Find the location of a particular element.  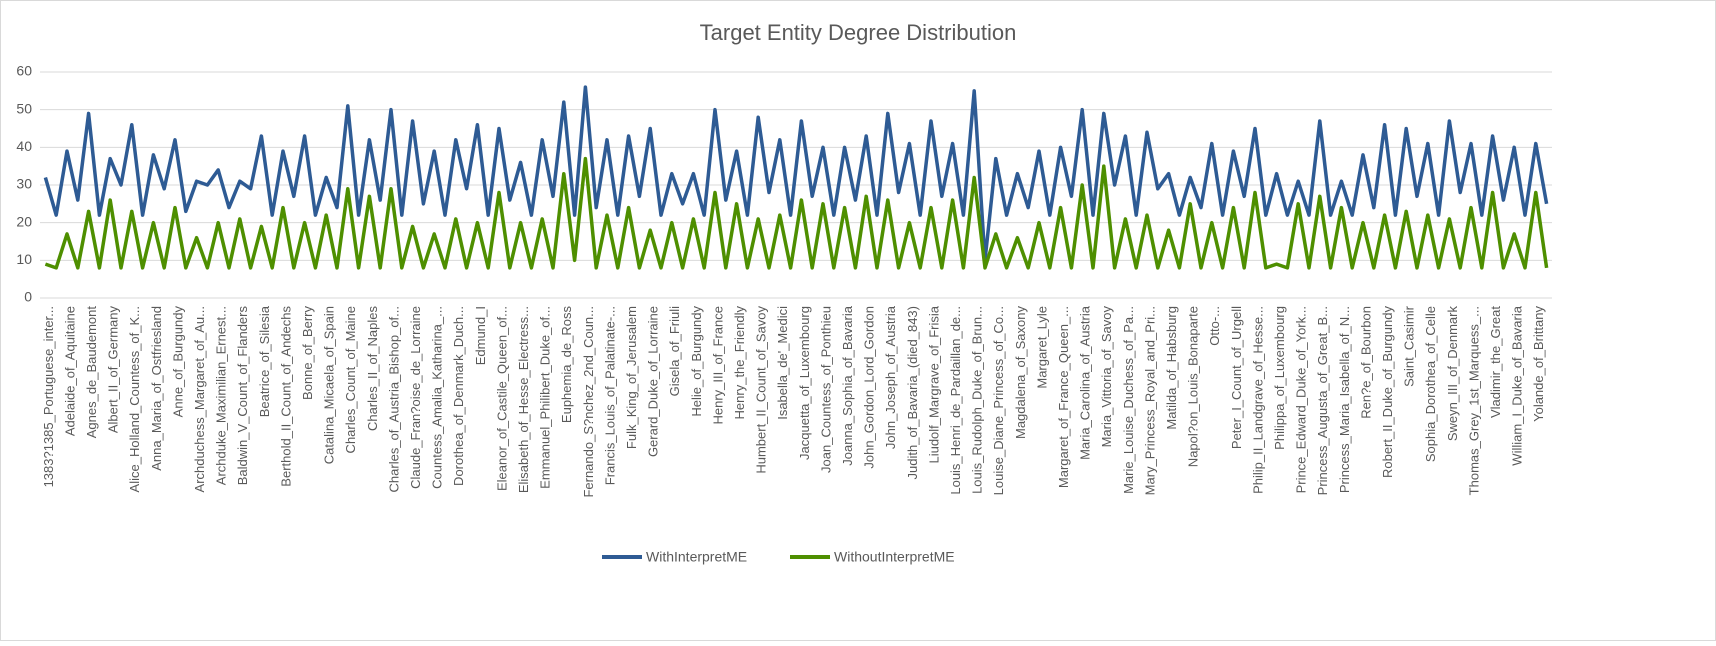

x-tick-label: Euphemia_de_Ross is located at coordinates (566, 365).